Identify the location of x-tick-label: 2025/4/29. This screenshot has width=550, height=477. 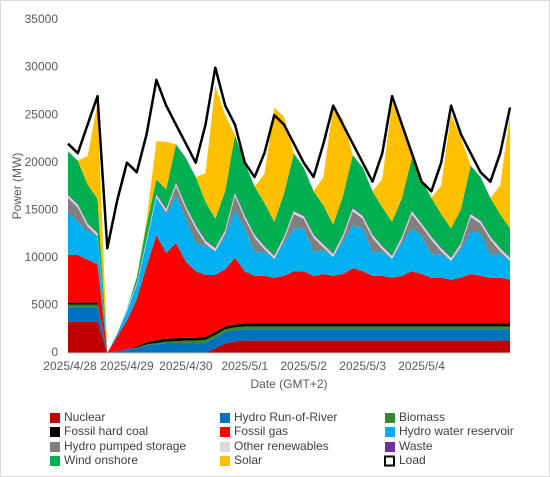
(127, 366).